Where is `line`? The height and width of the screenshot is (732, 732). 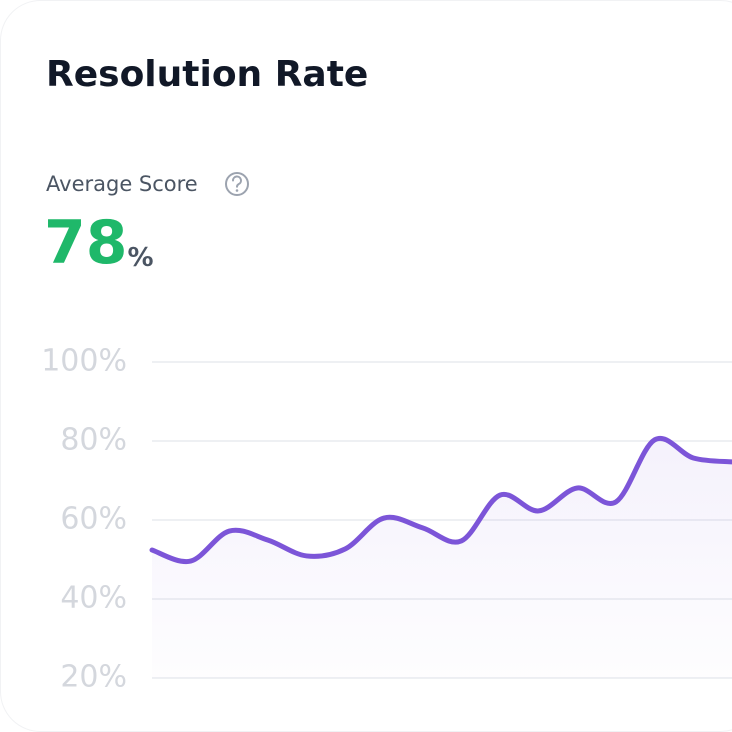
line is located at coordinates (440, 500).